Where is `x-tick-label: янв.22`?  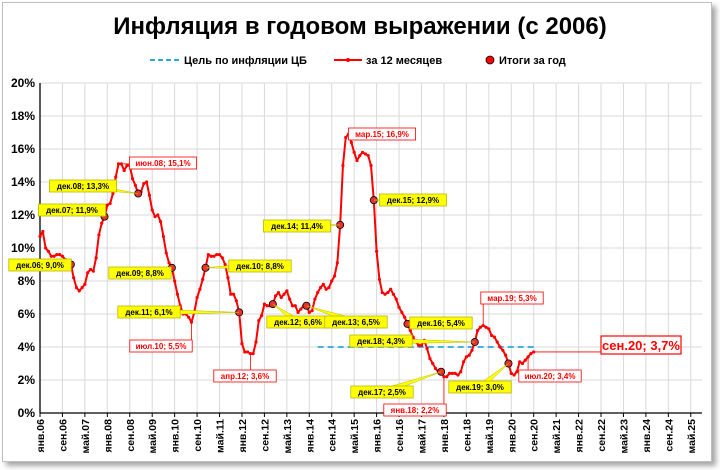
x-tick-label: янв.22 is located at coordinates (580, 436).